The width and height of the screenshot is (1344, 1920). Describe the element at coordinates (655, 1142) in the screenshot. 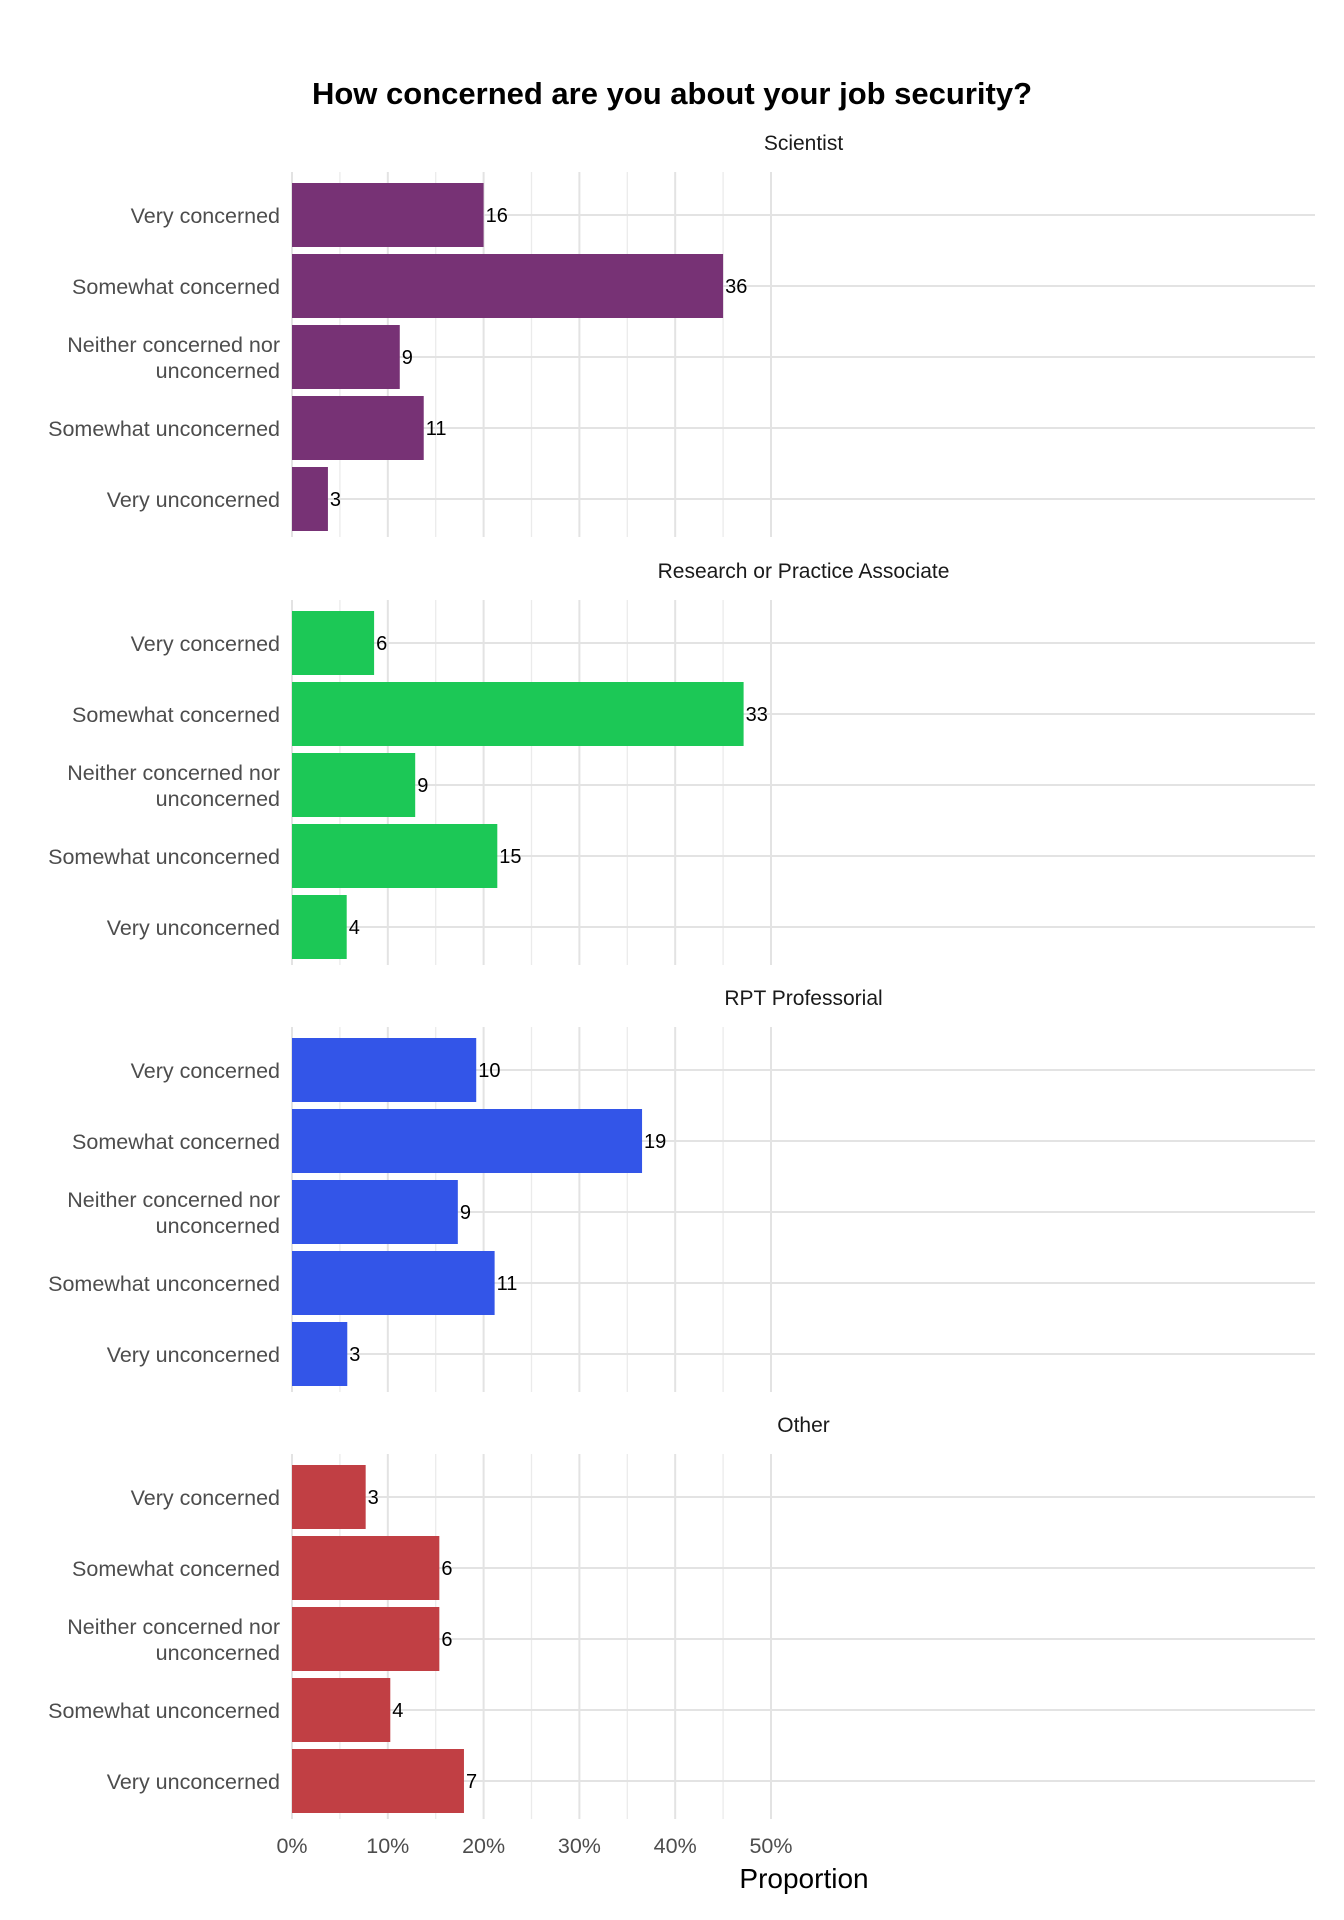

I see `data-label: 19` at that location.